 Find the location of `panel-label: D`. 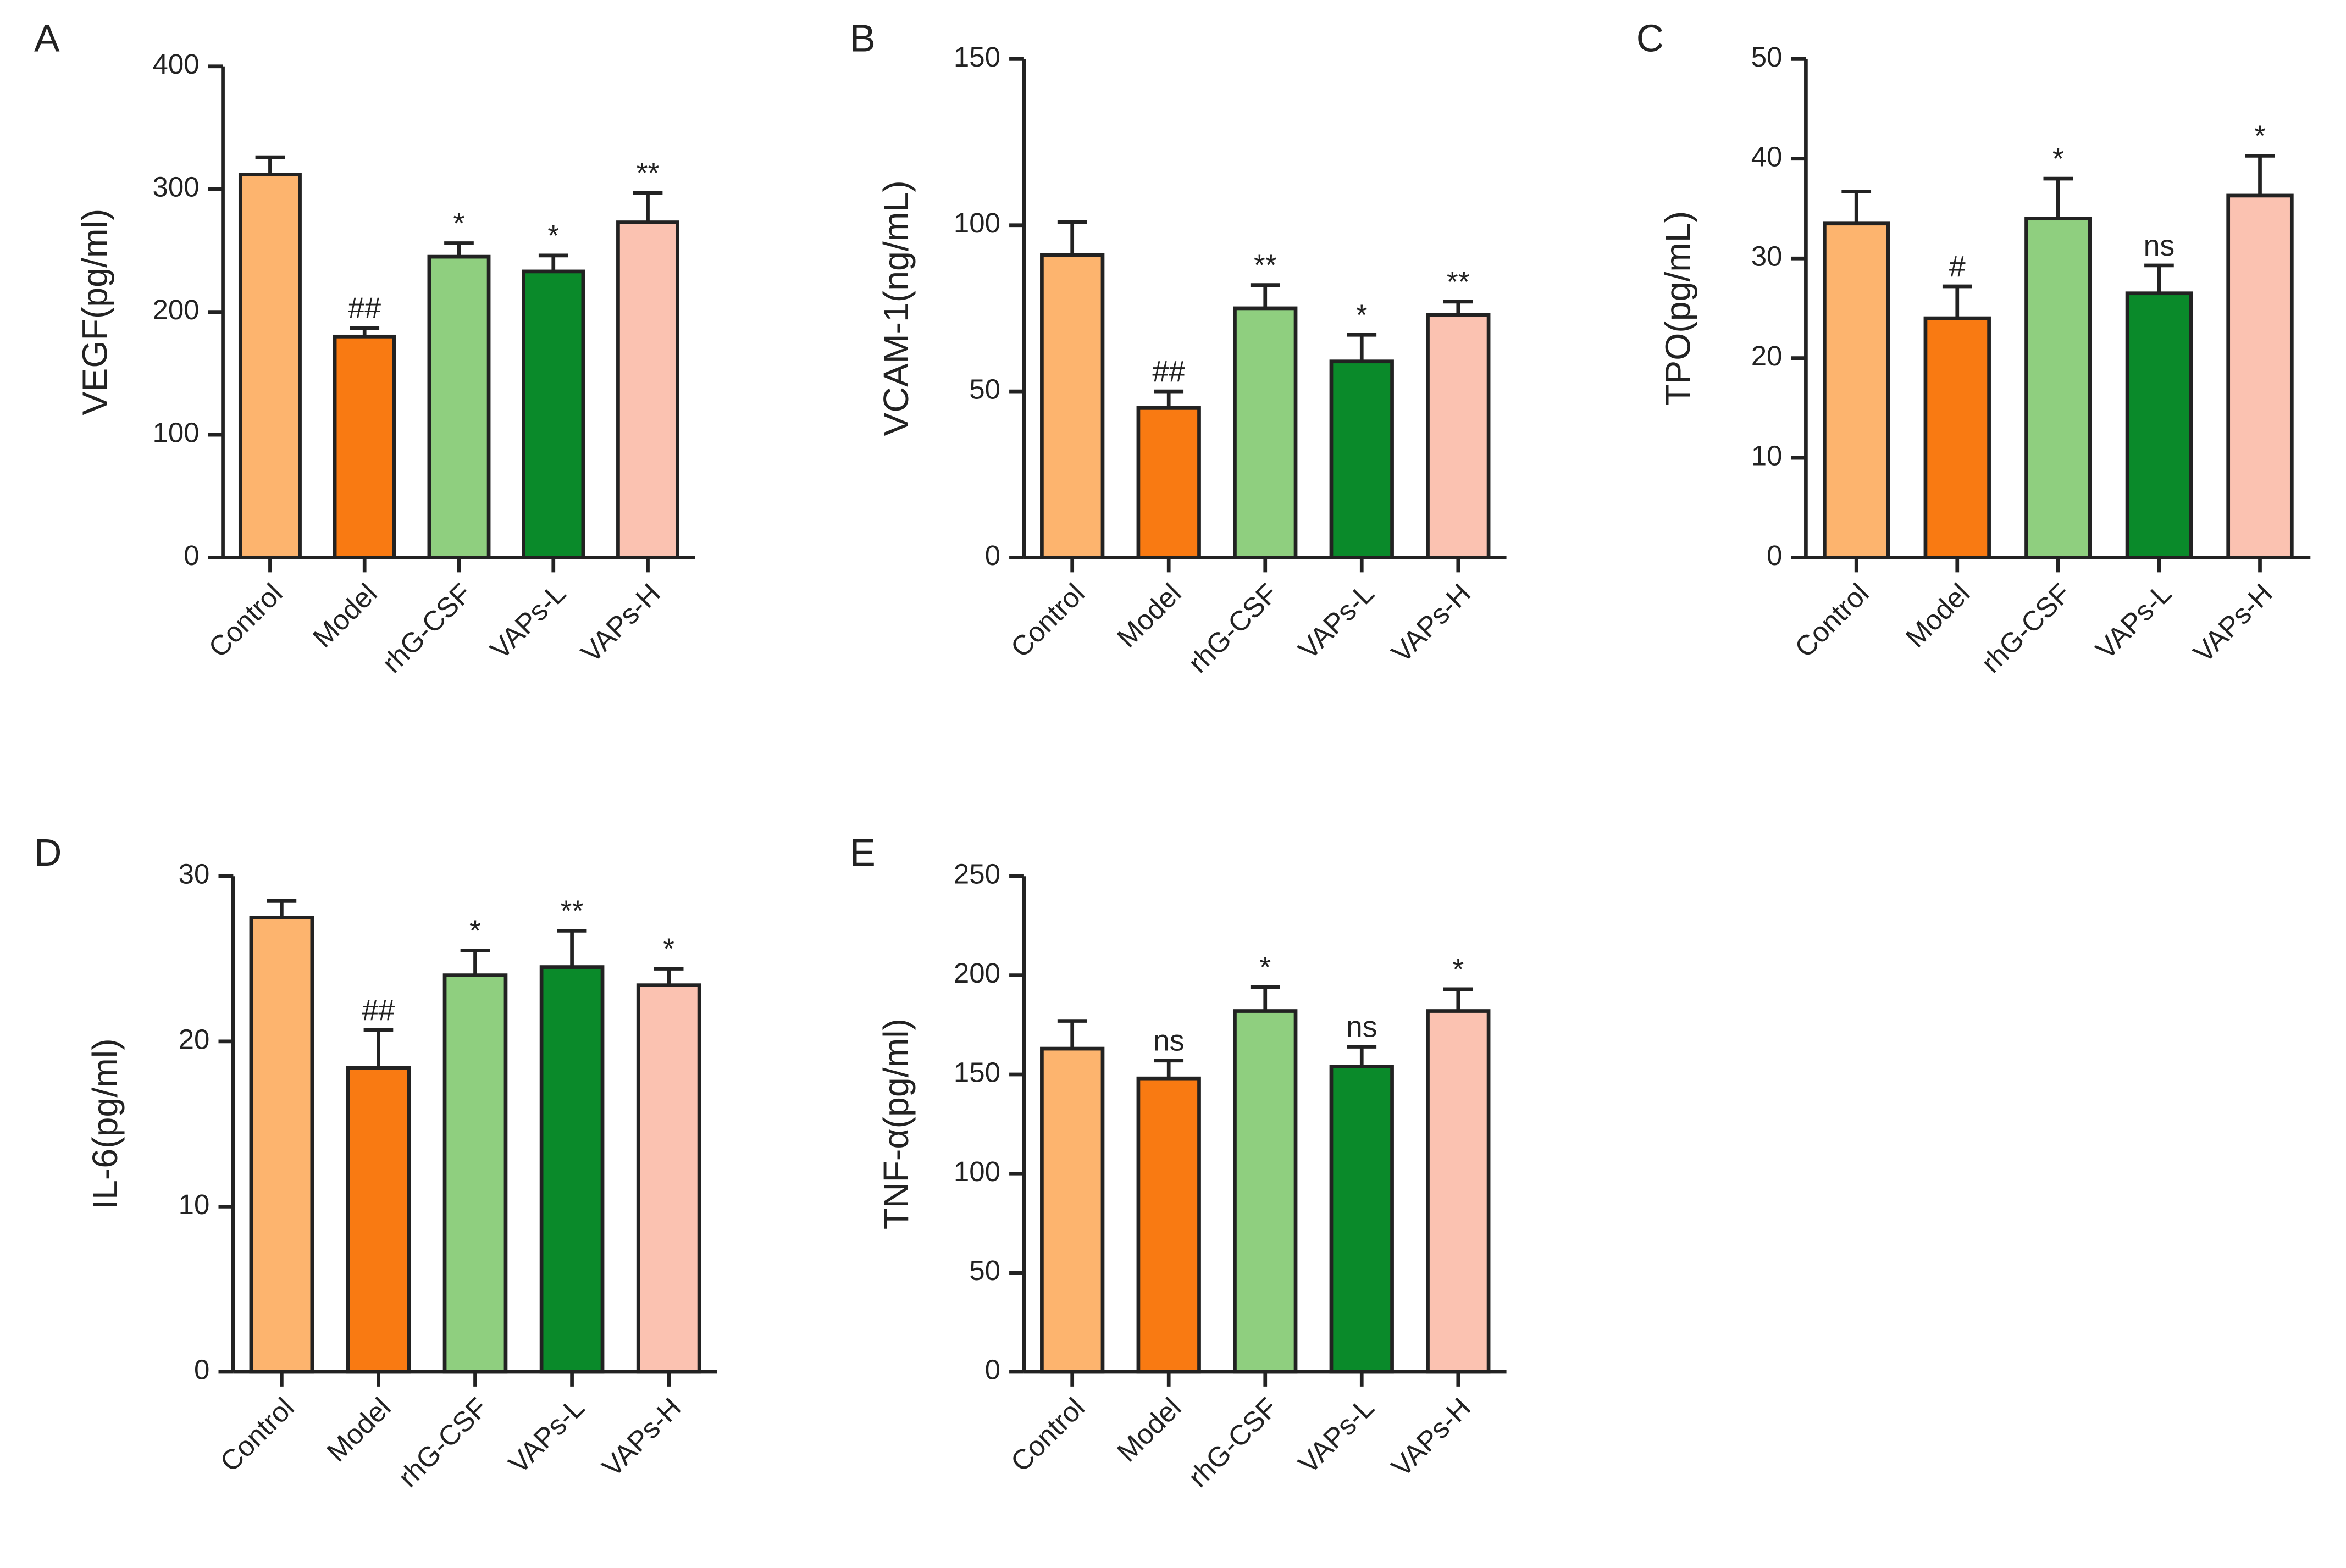

panel-label: D is located at coordinates (48, 852).